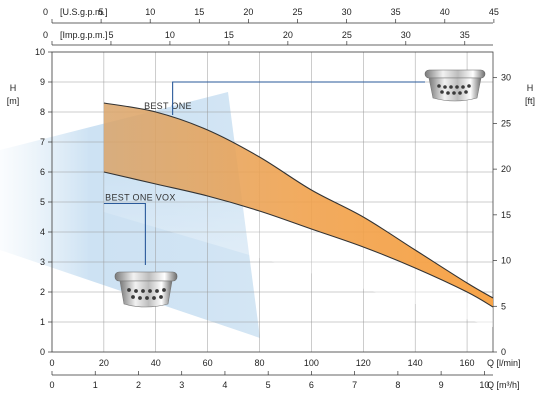 The height and width of the screenshot is (399, 543). What do you see at coordinates (42, 322) in the screenshot?
I see `y-tick-label: 1` at bounding box center [42, 322].